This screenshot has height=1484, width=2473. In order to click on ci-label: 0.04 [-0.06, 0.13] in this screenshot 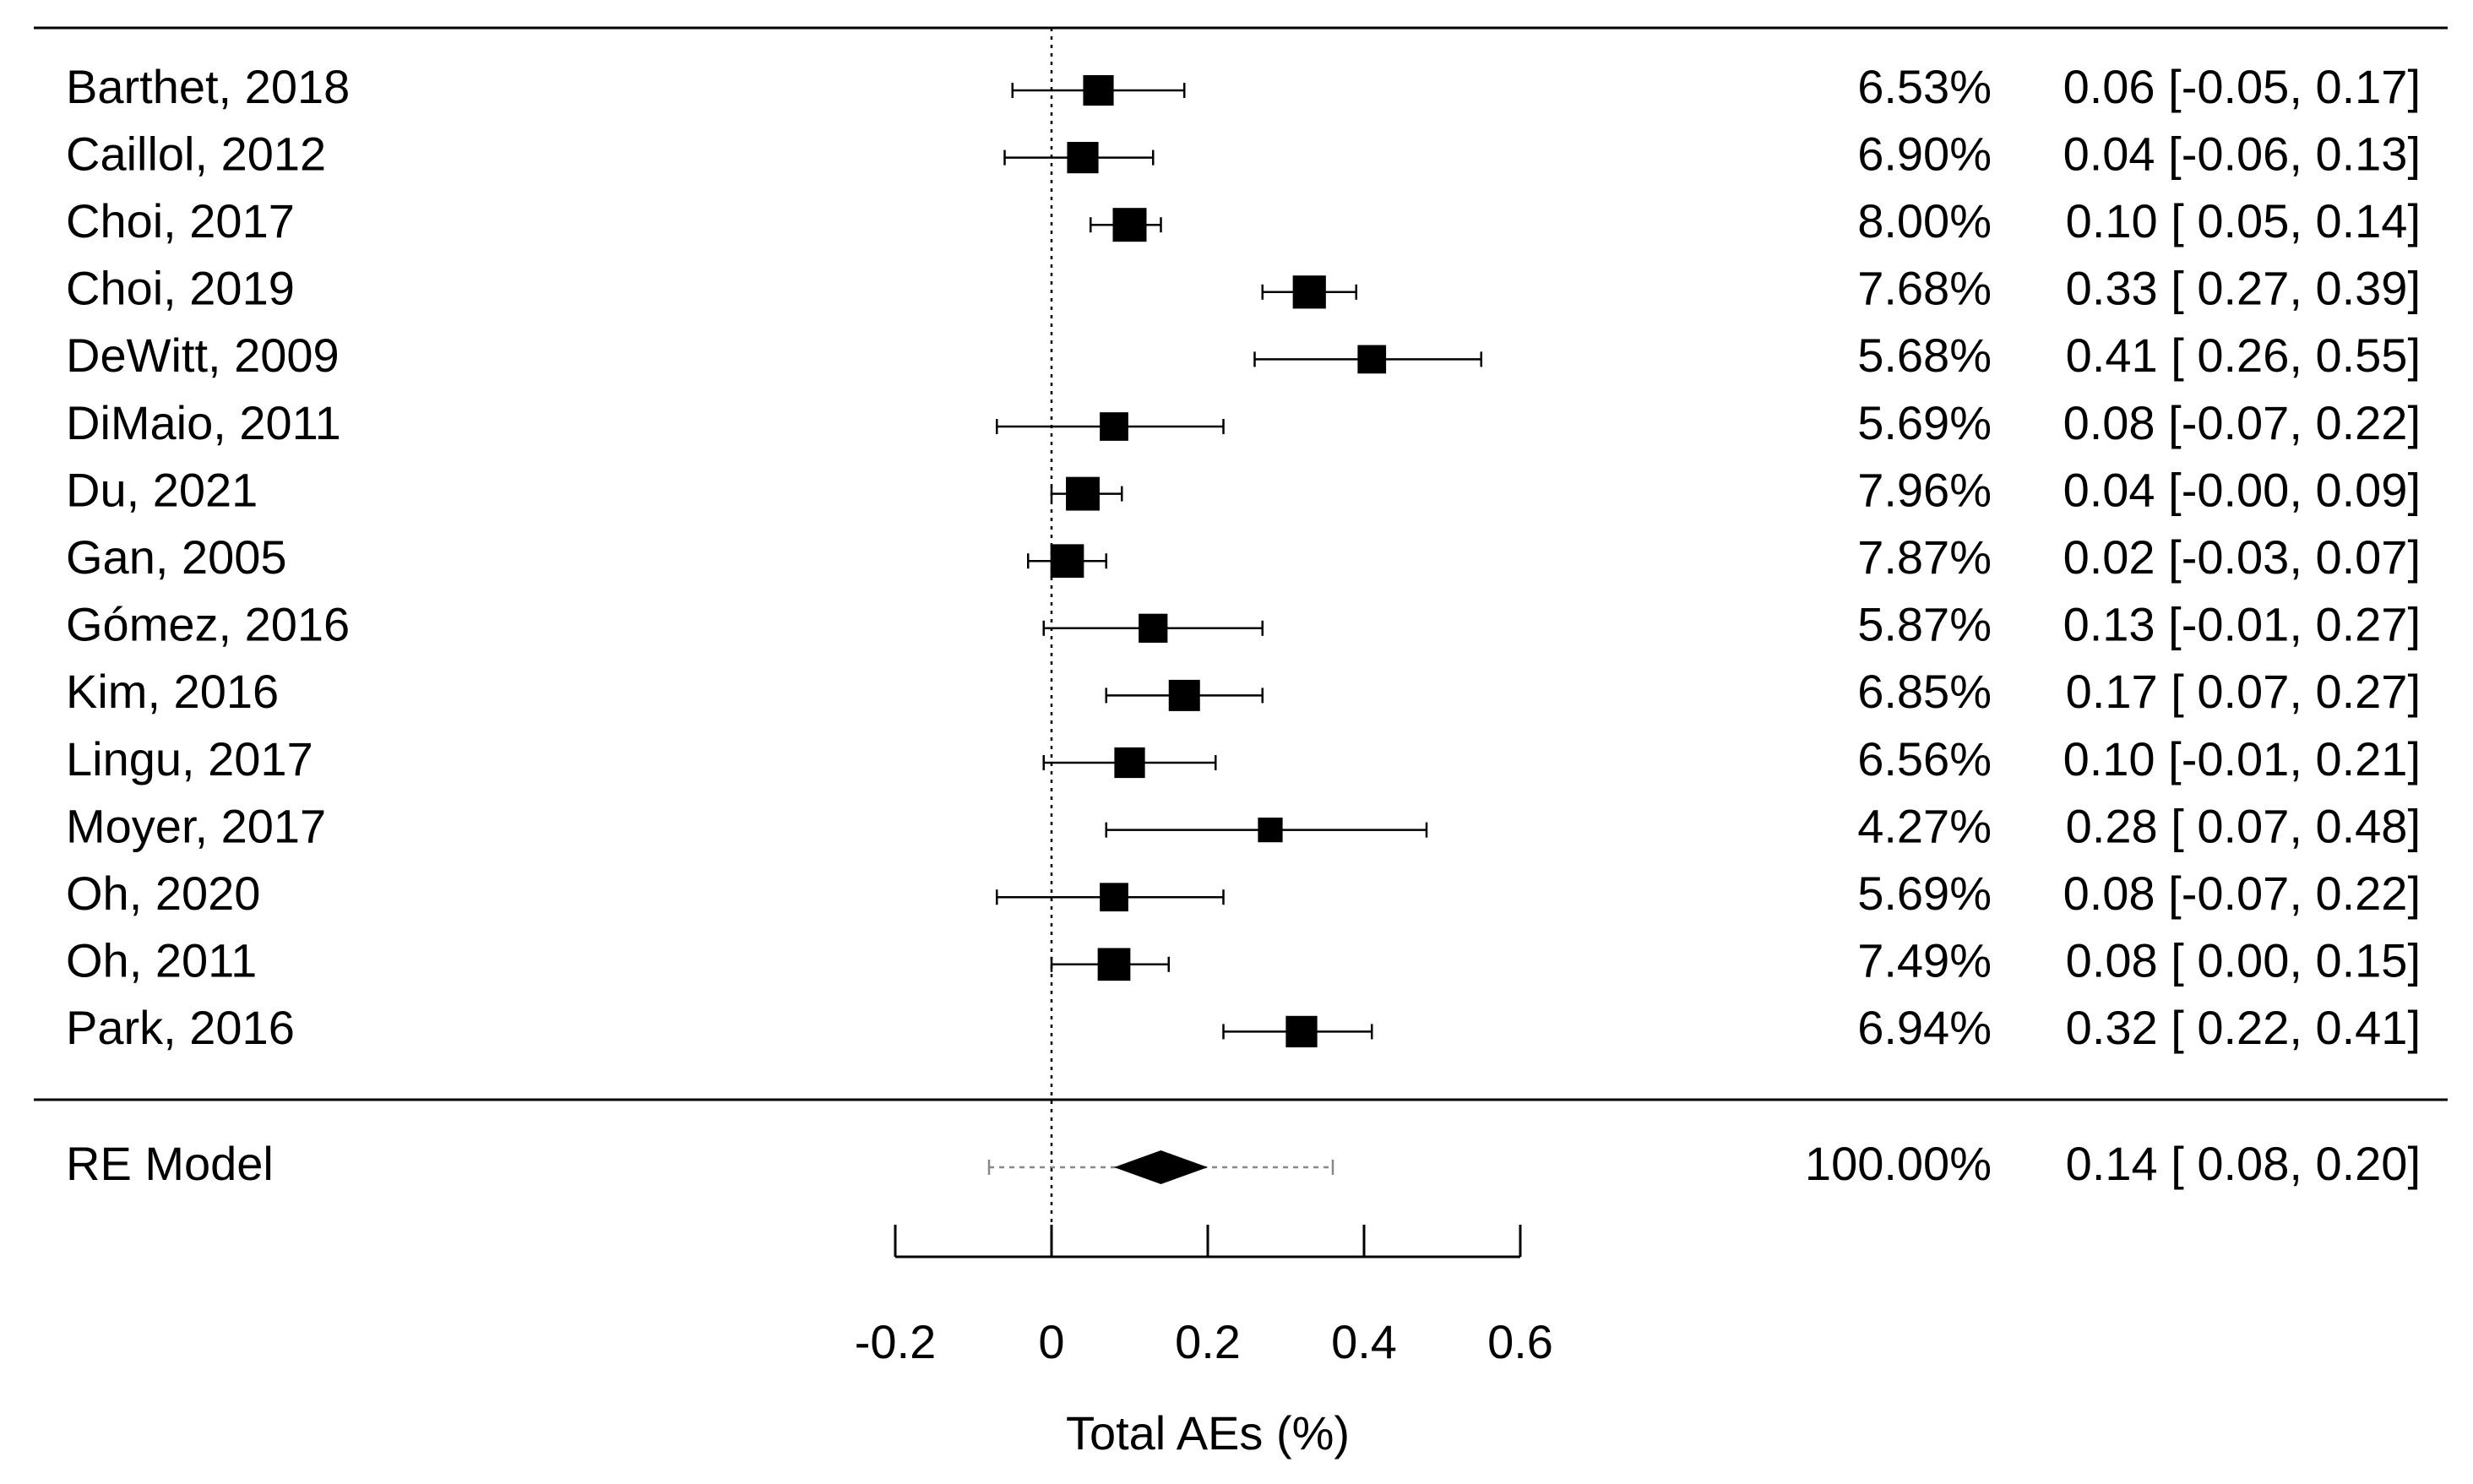, I will do `click(2242, 153)`.